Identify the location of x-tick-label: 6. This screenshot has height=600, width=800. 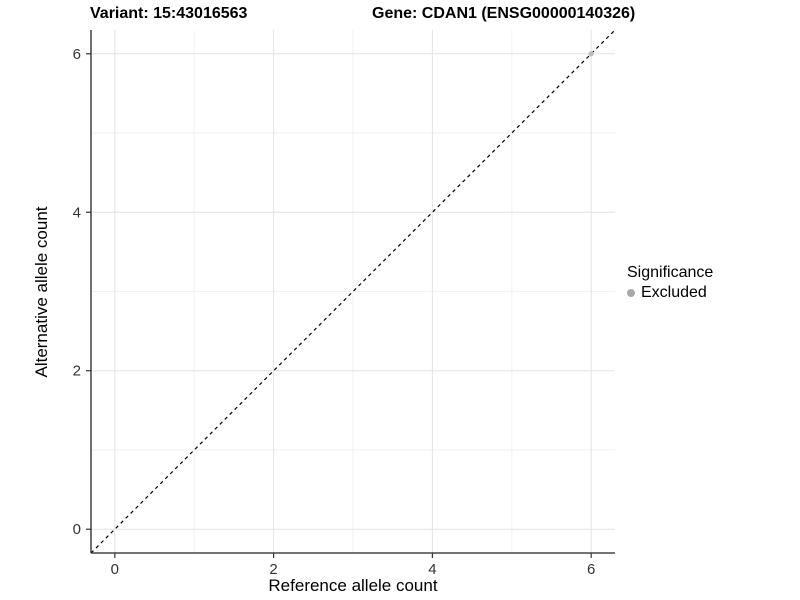
(591, 569).